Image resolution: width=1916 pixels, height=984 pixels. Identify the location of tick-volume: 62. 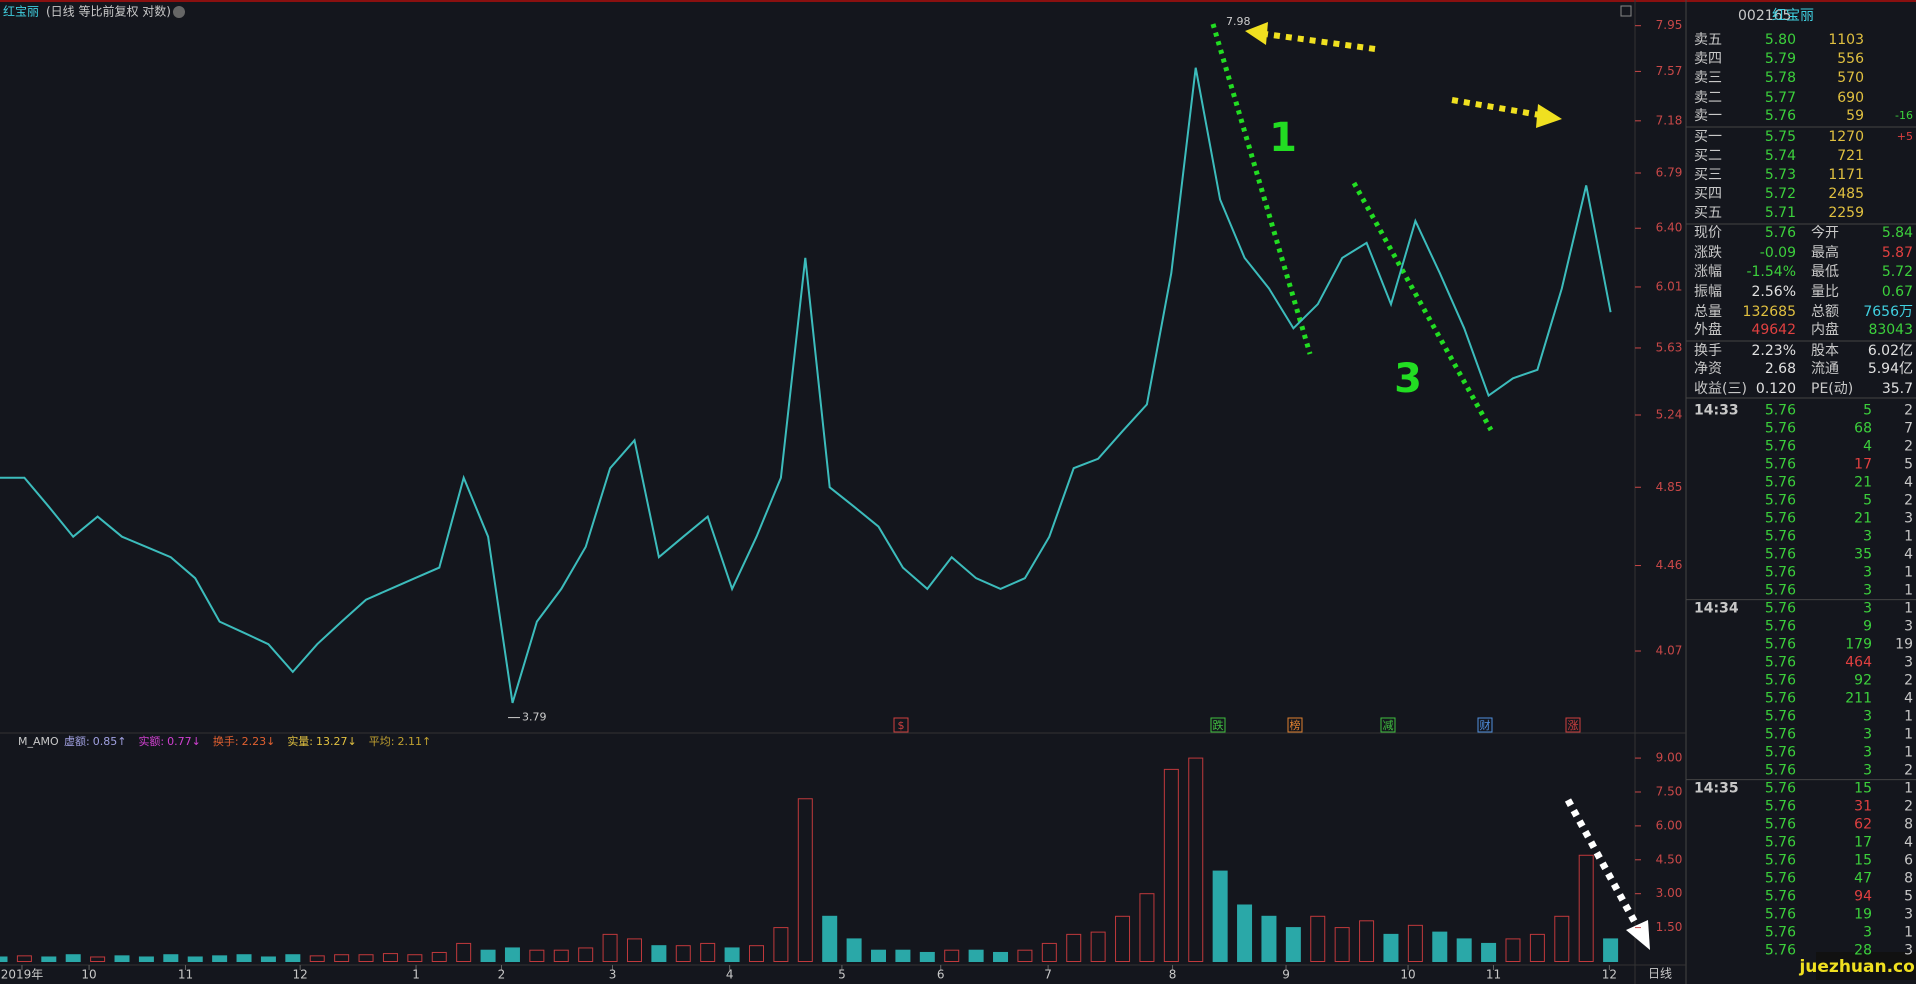
(1863, 825).